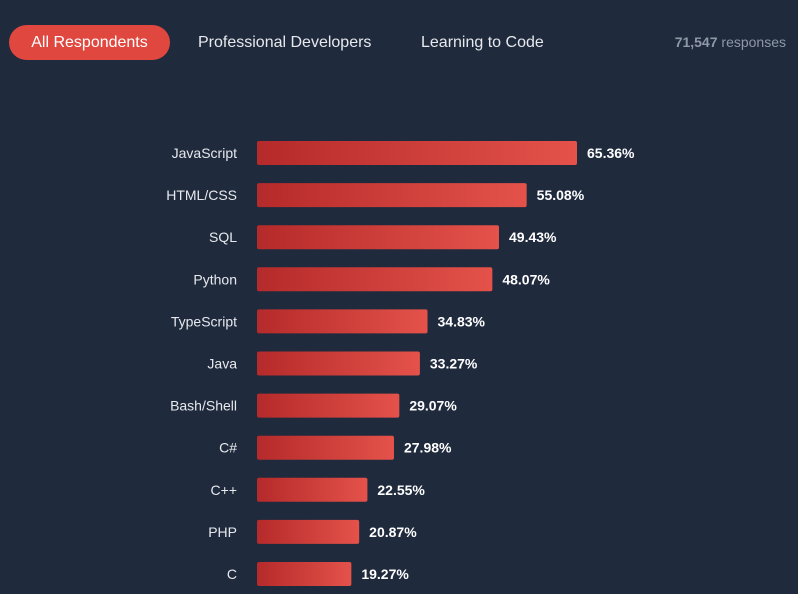 The image size is (798, 594). I want to click on responses-count: 71,547 responses, so click(730, 42).